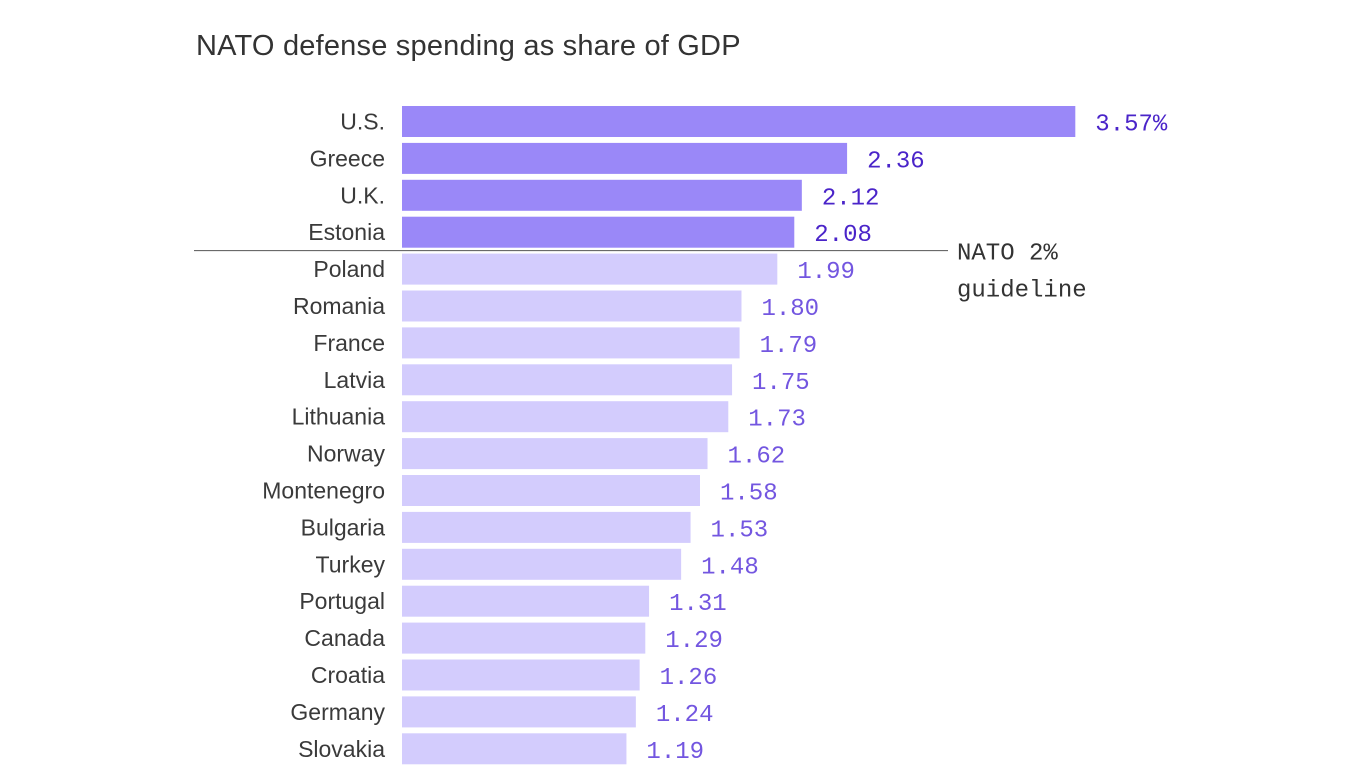  Describe the element at coordinates (826, 272) in the screenshot. I see `value-label: 1.99` at that location.